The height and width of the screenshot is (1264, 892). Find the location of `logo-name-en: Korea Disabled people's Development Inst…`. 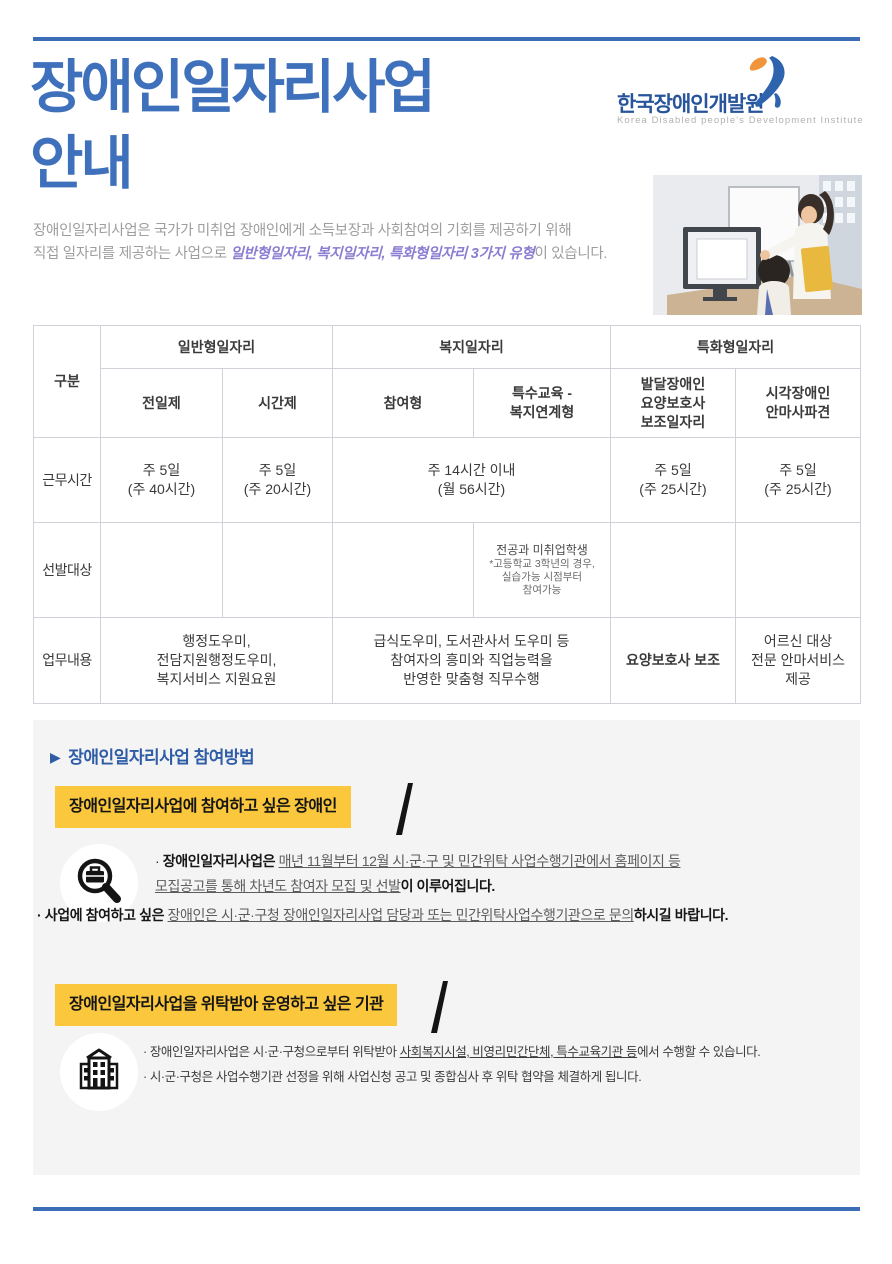

logo-name-en: Korea Disabled people's Development Inst… is located at coordinates (740, 120).